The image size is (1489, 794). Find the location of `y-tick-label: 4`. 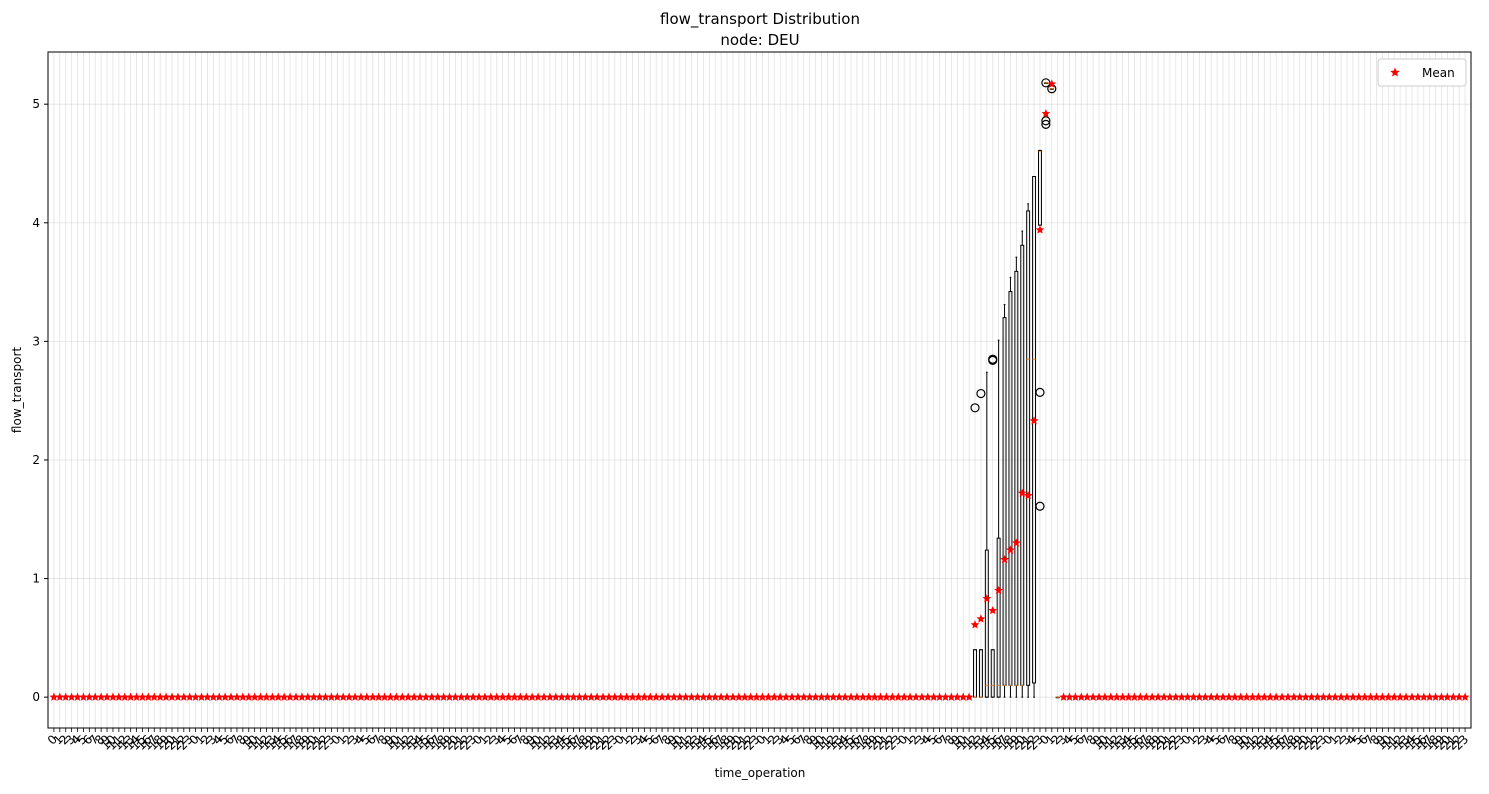

y-tick-label: 4 is located at coordinates (36, 223).